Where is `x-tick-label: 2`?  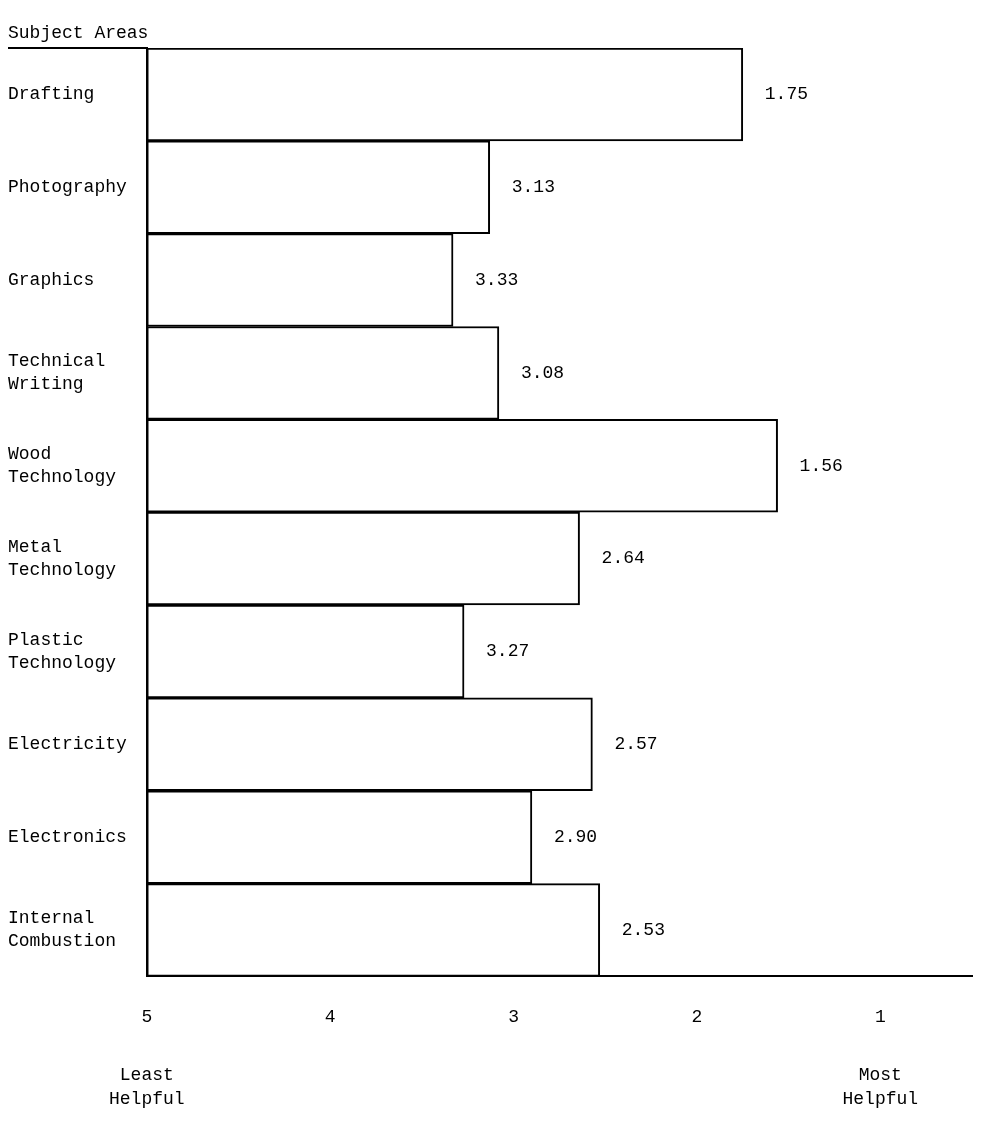
x-tick-label: 2 is located at coordinates (697, 1016).